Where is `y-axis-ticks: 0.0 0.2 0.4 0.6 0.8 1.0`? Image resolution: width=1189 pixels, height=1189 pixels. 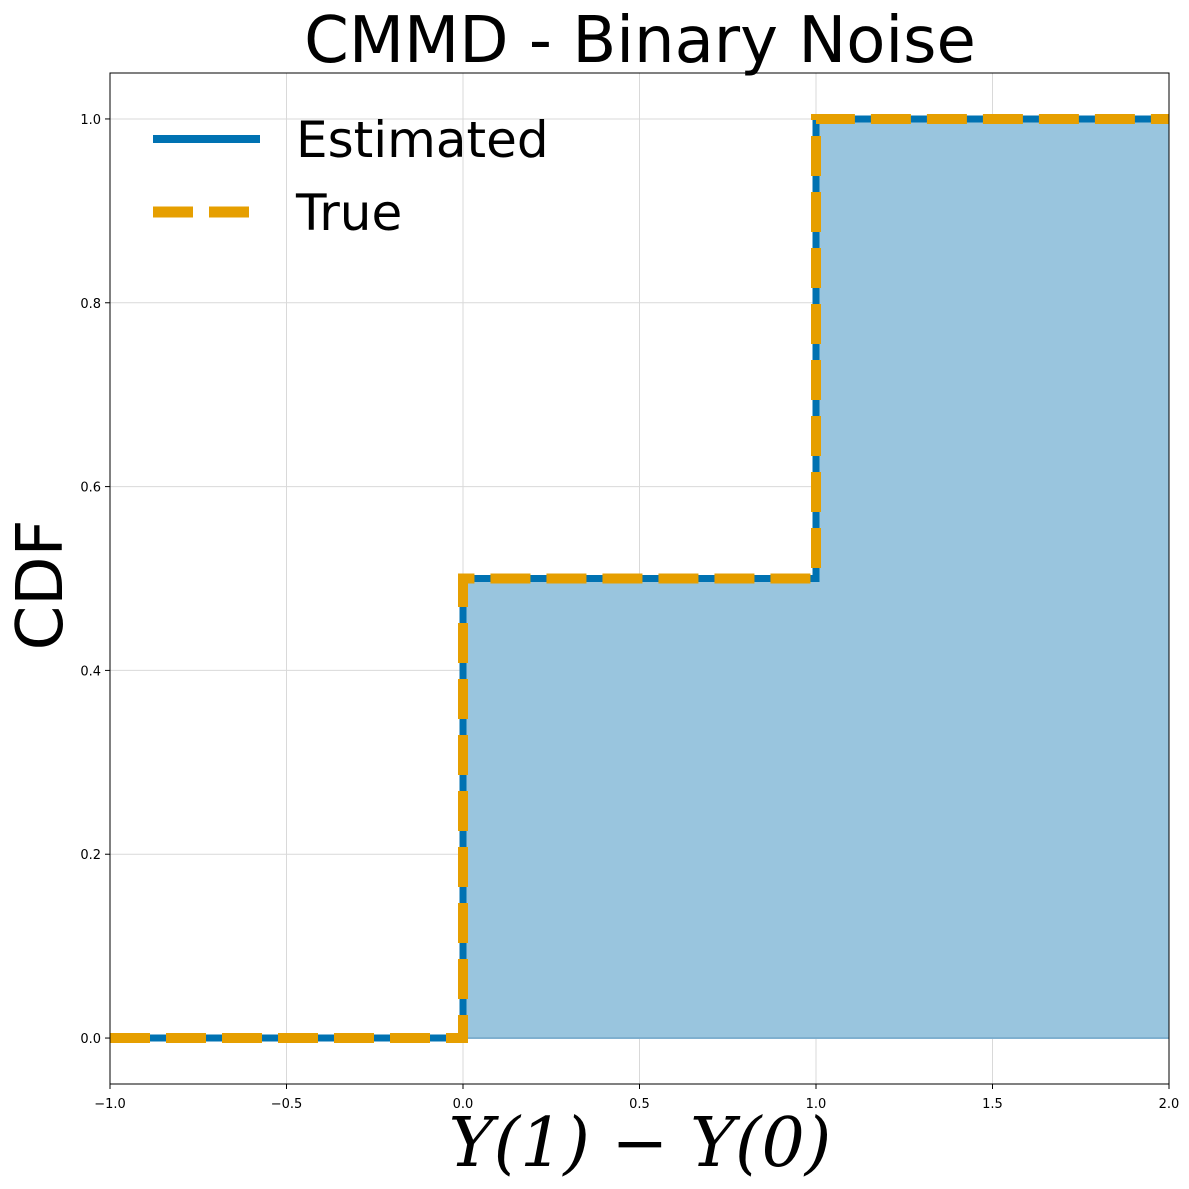 y-axis-ticks: 0.0 0.2 0.4 0.6 0.8 1.0 is located at coordinates (95, 580).